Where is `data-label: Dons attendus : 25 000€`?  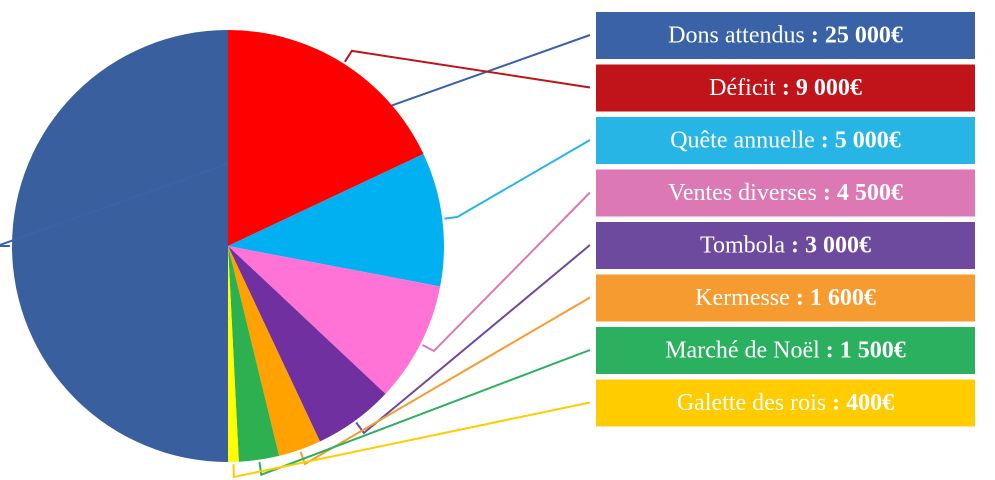 data-label: Dons attendus : 25 000€ is located at coordinates (785, 35).